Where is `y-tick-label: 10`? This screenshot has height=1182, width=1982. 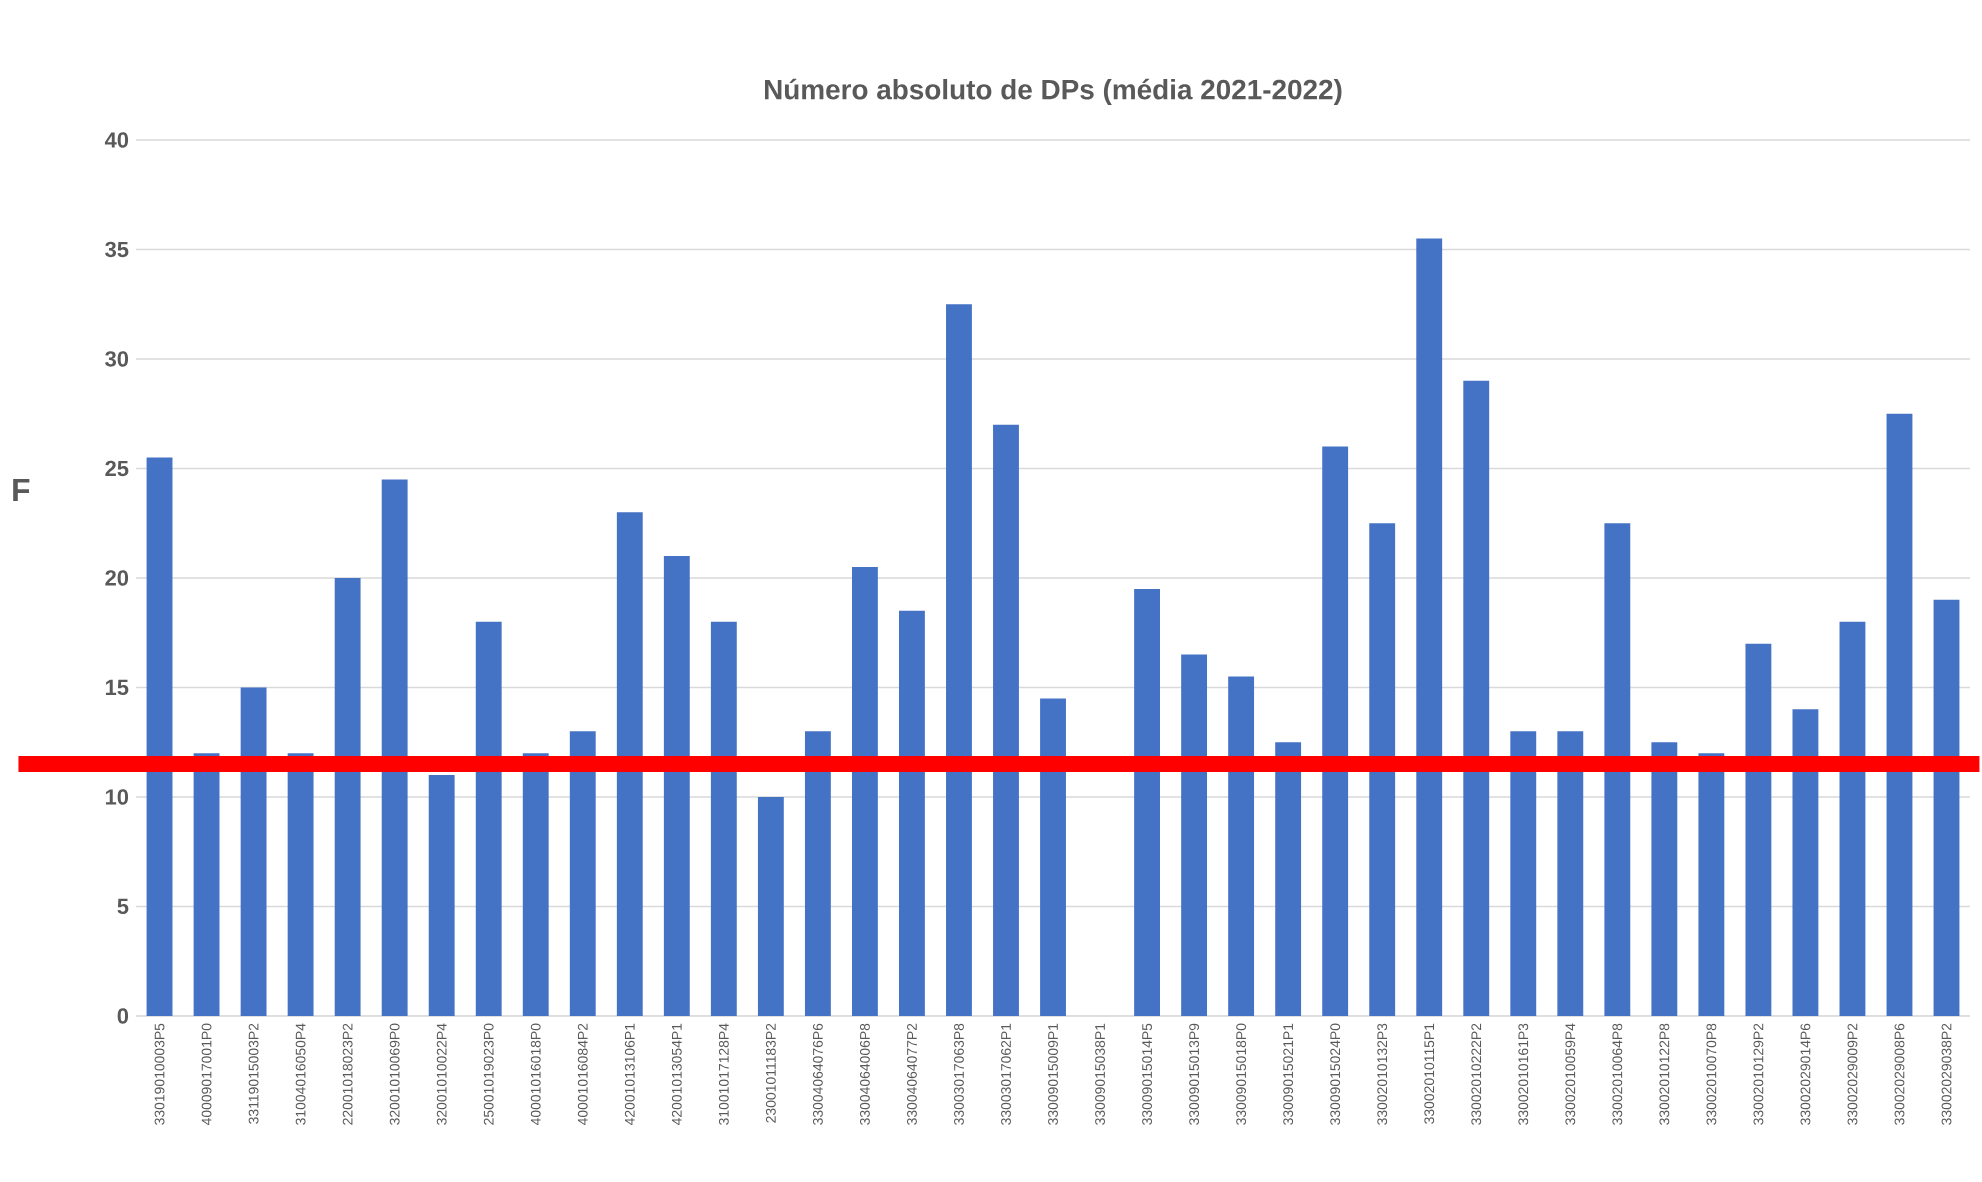
y-tick-label: 10 is located at coordinates (117, 797).